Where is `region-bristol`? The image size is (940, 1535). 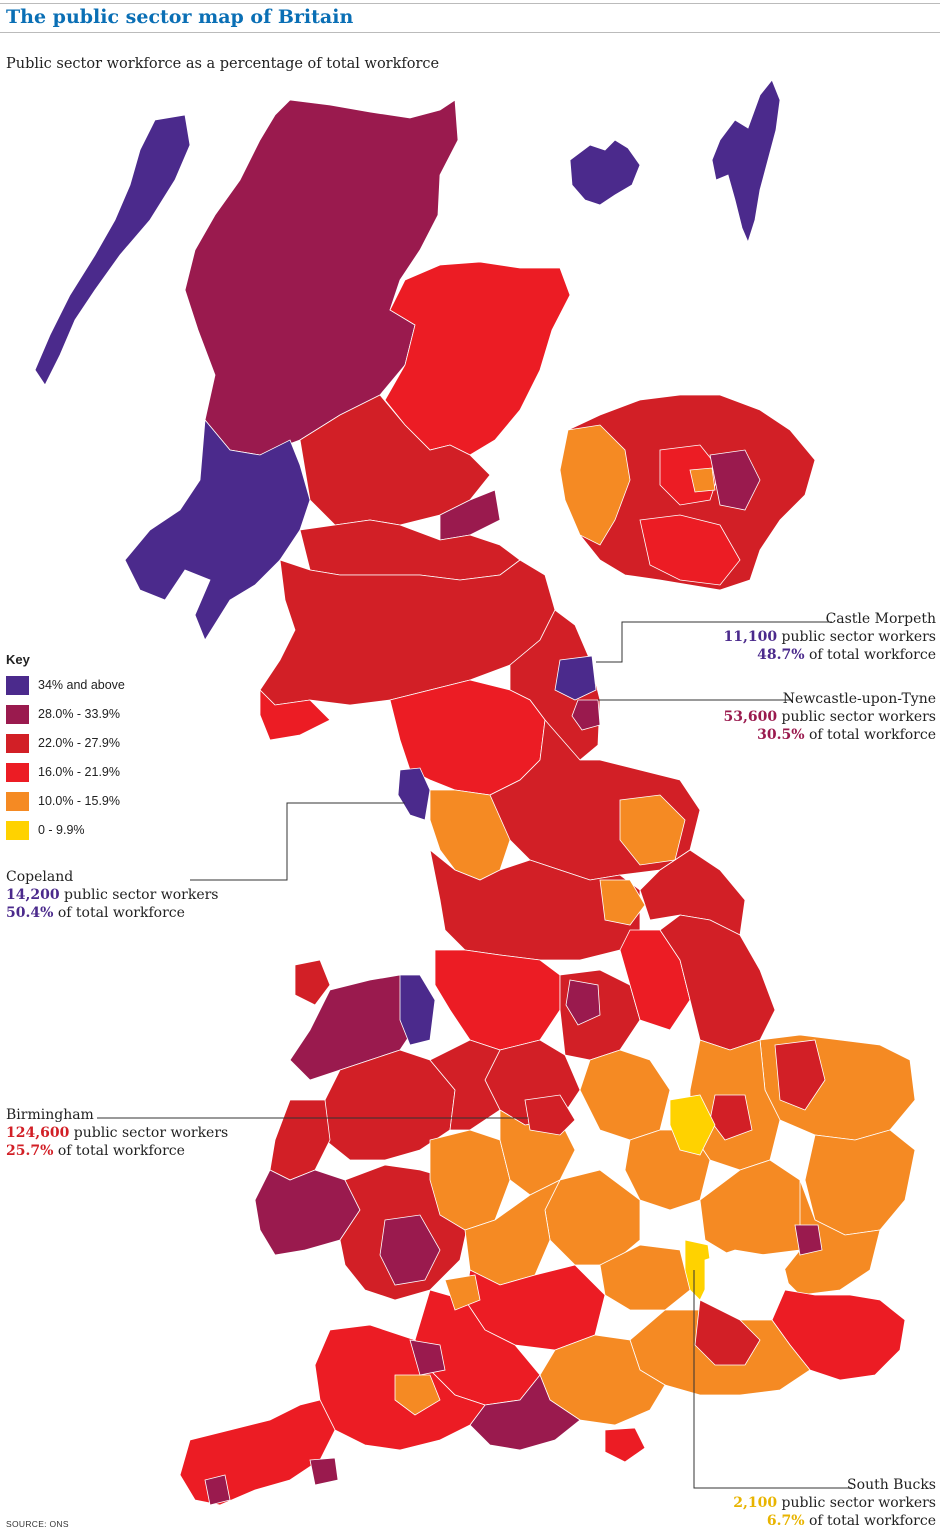
region-bristol is located at coordinates (462, 1292).